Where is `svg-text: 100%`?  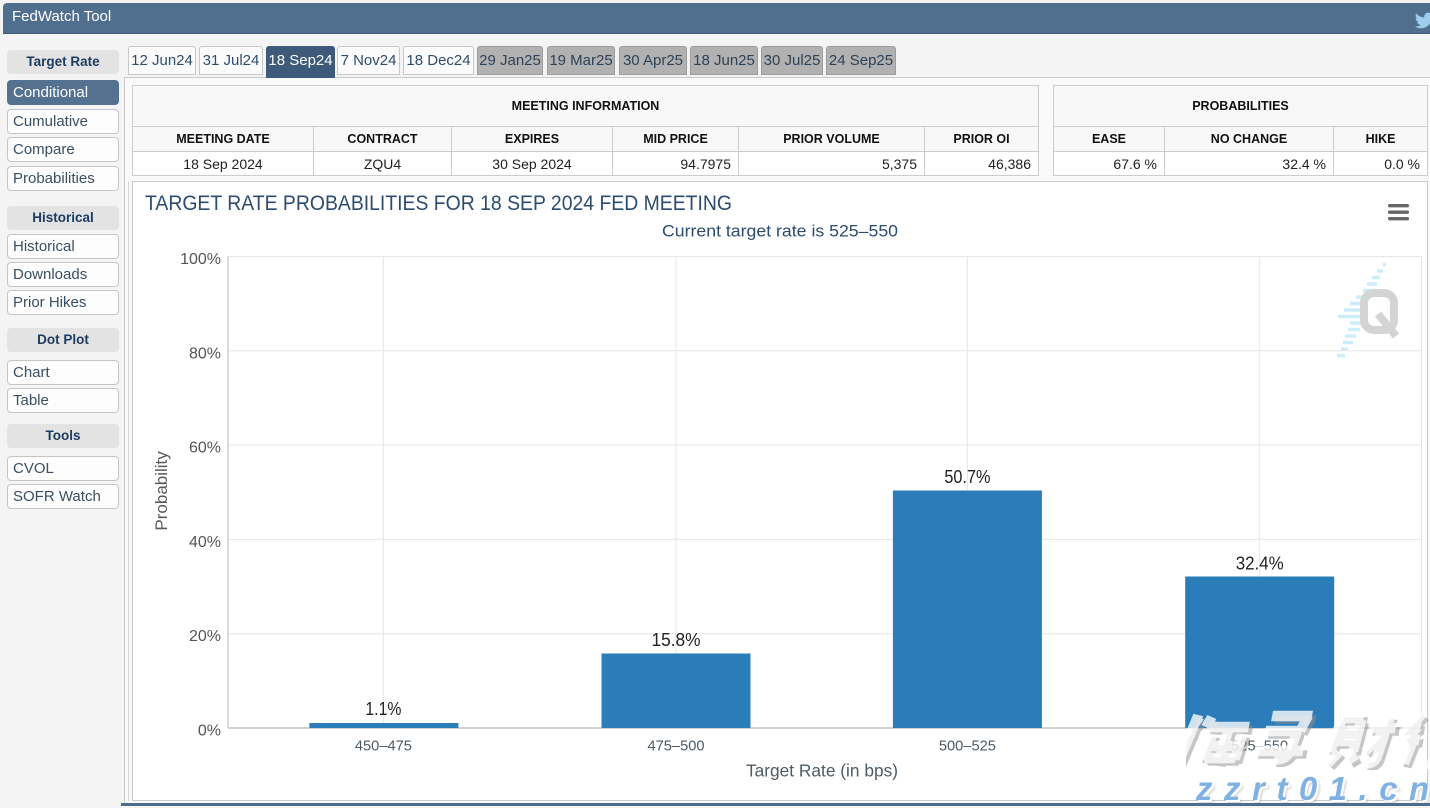 svg-text: 100% is located at coordinates (200, 259).